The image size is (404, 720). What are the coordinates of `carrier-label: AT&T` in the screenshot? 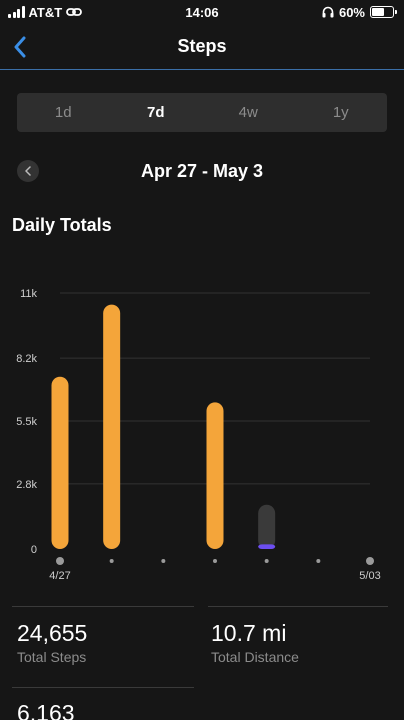 It's located at (45, 12).